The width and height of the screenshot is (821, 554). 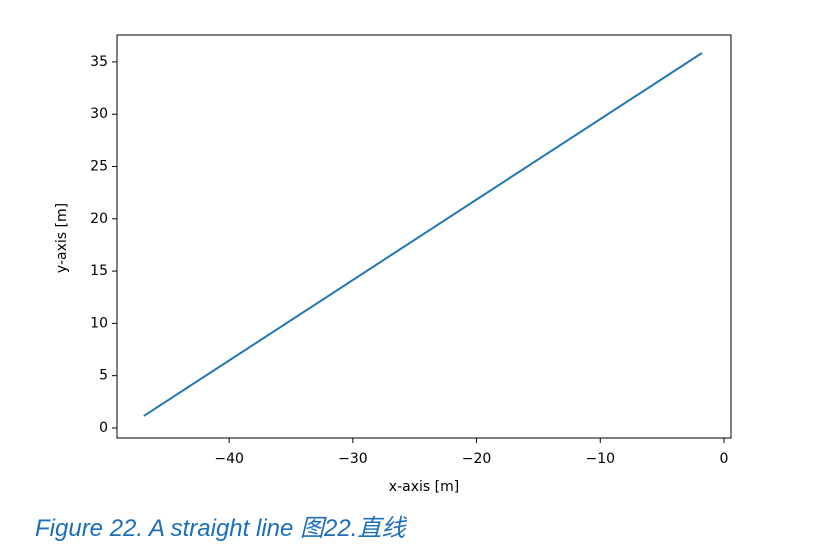 I want to click on x-tick-label: 0, so click(x=723, y=459).